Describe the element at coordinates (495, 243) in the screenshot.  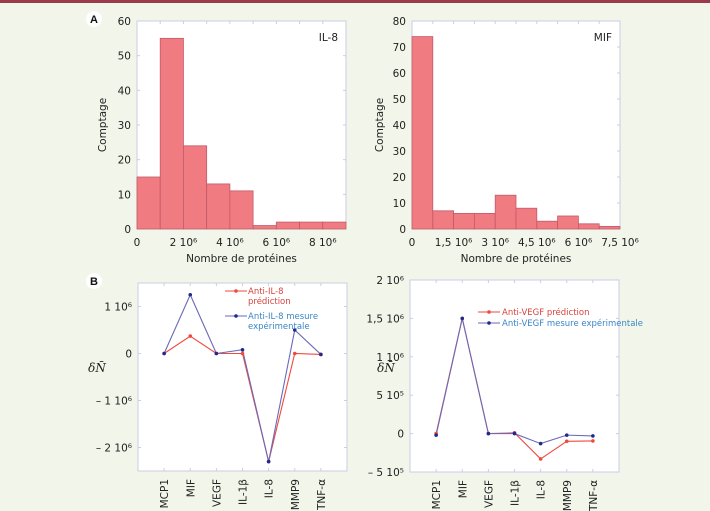
I see `x-tick-label: 3 10⁶` at that location.